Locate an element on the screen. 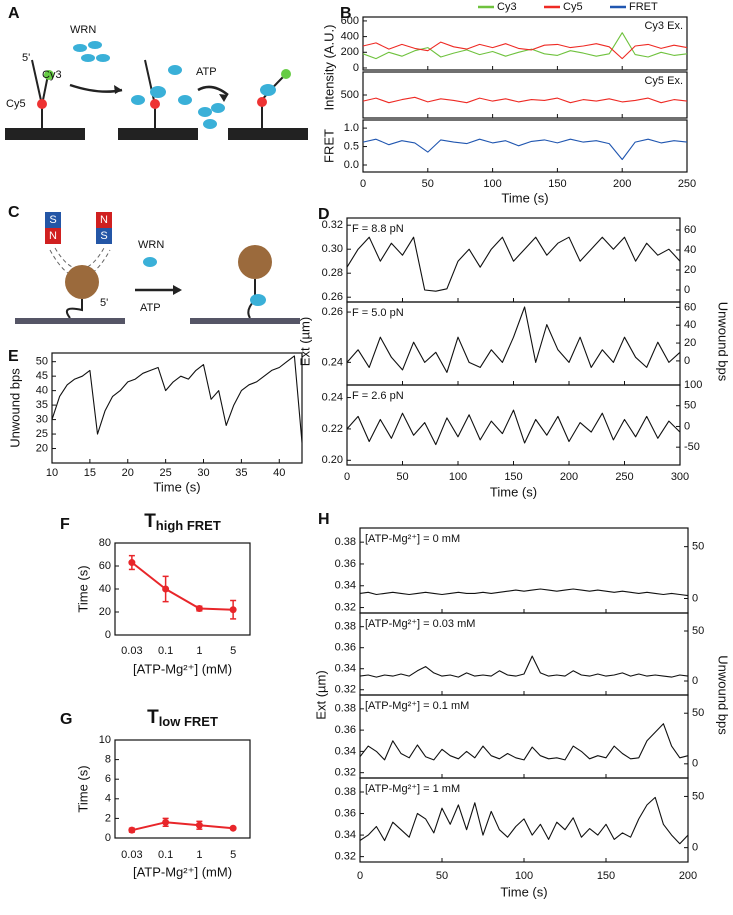 Image resolution: width=733 pixels, height=915 pixels. y2-tick-label: 100 is located at coordinates (693, 385).